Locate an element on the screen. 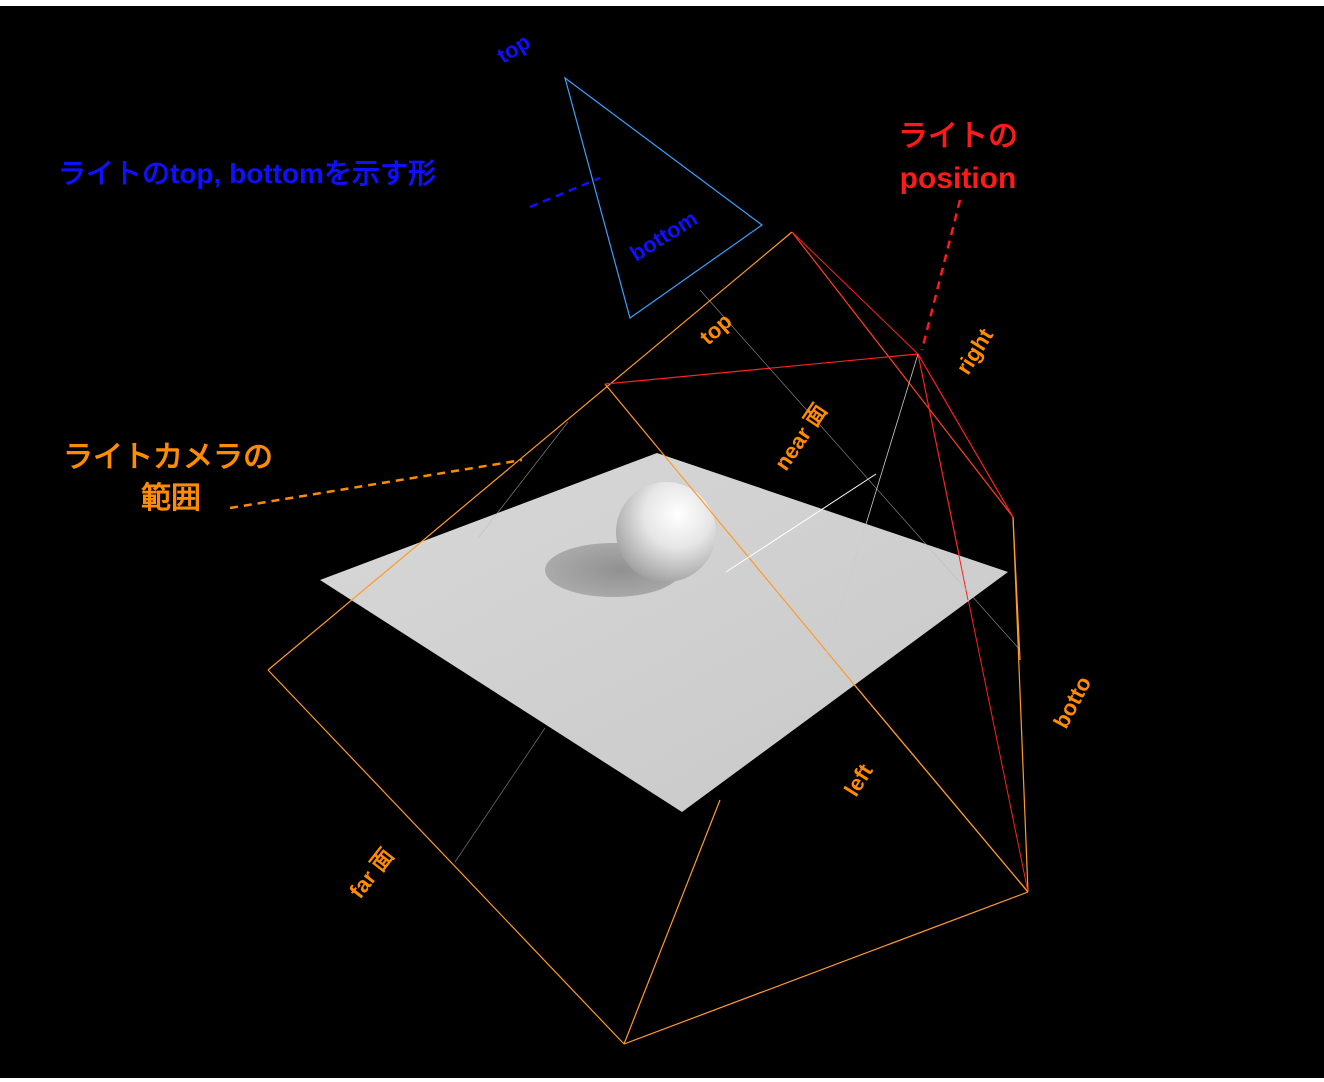 The height and width of the screenshot is (1082, 1324). frustum-right-label: right is located at coordinates (974, 350).